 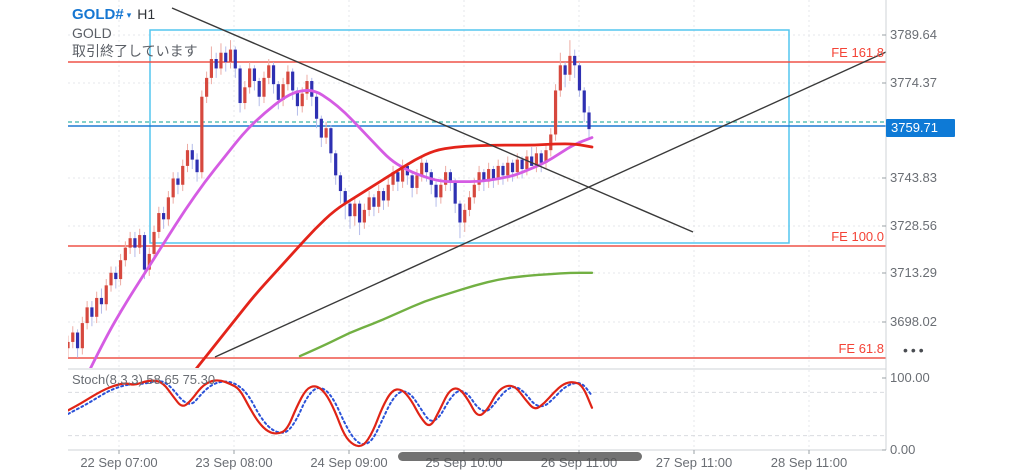 What do you see at coordinates (857, 236) in the screenshot?
I see `fib-level-label: FE 100.0` at bounding box center [857, 236].